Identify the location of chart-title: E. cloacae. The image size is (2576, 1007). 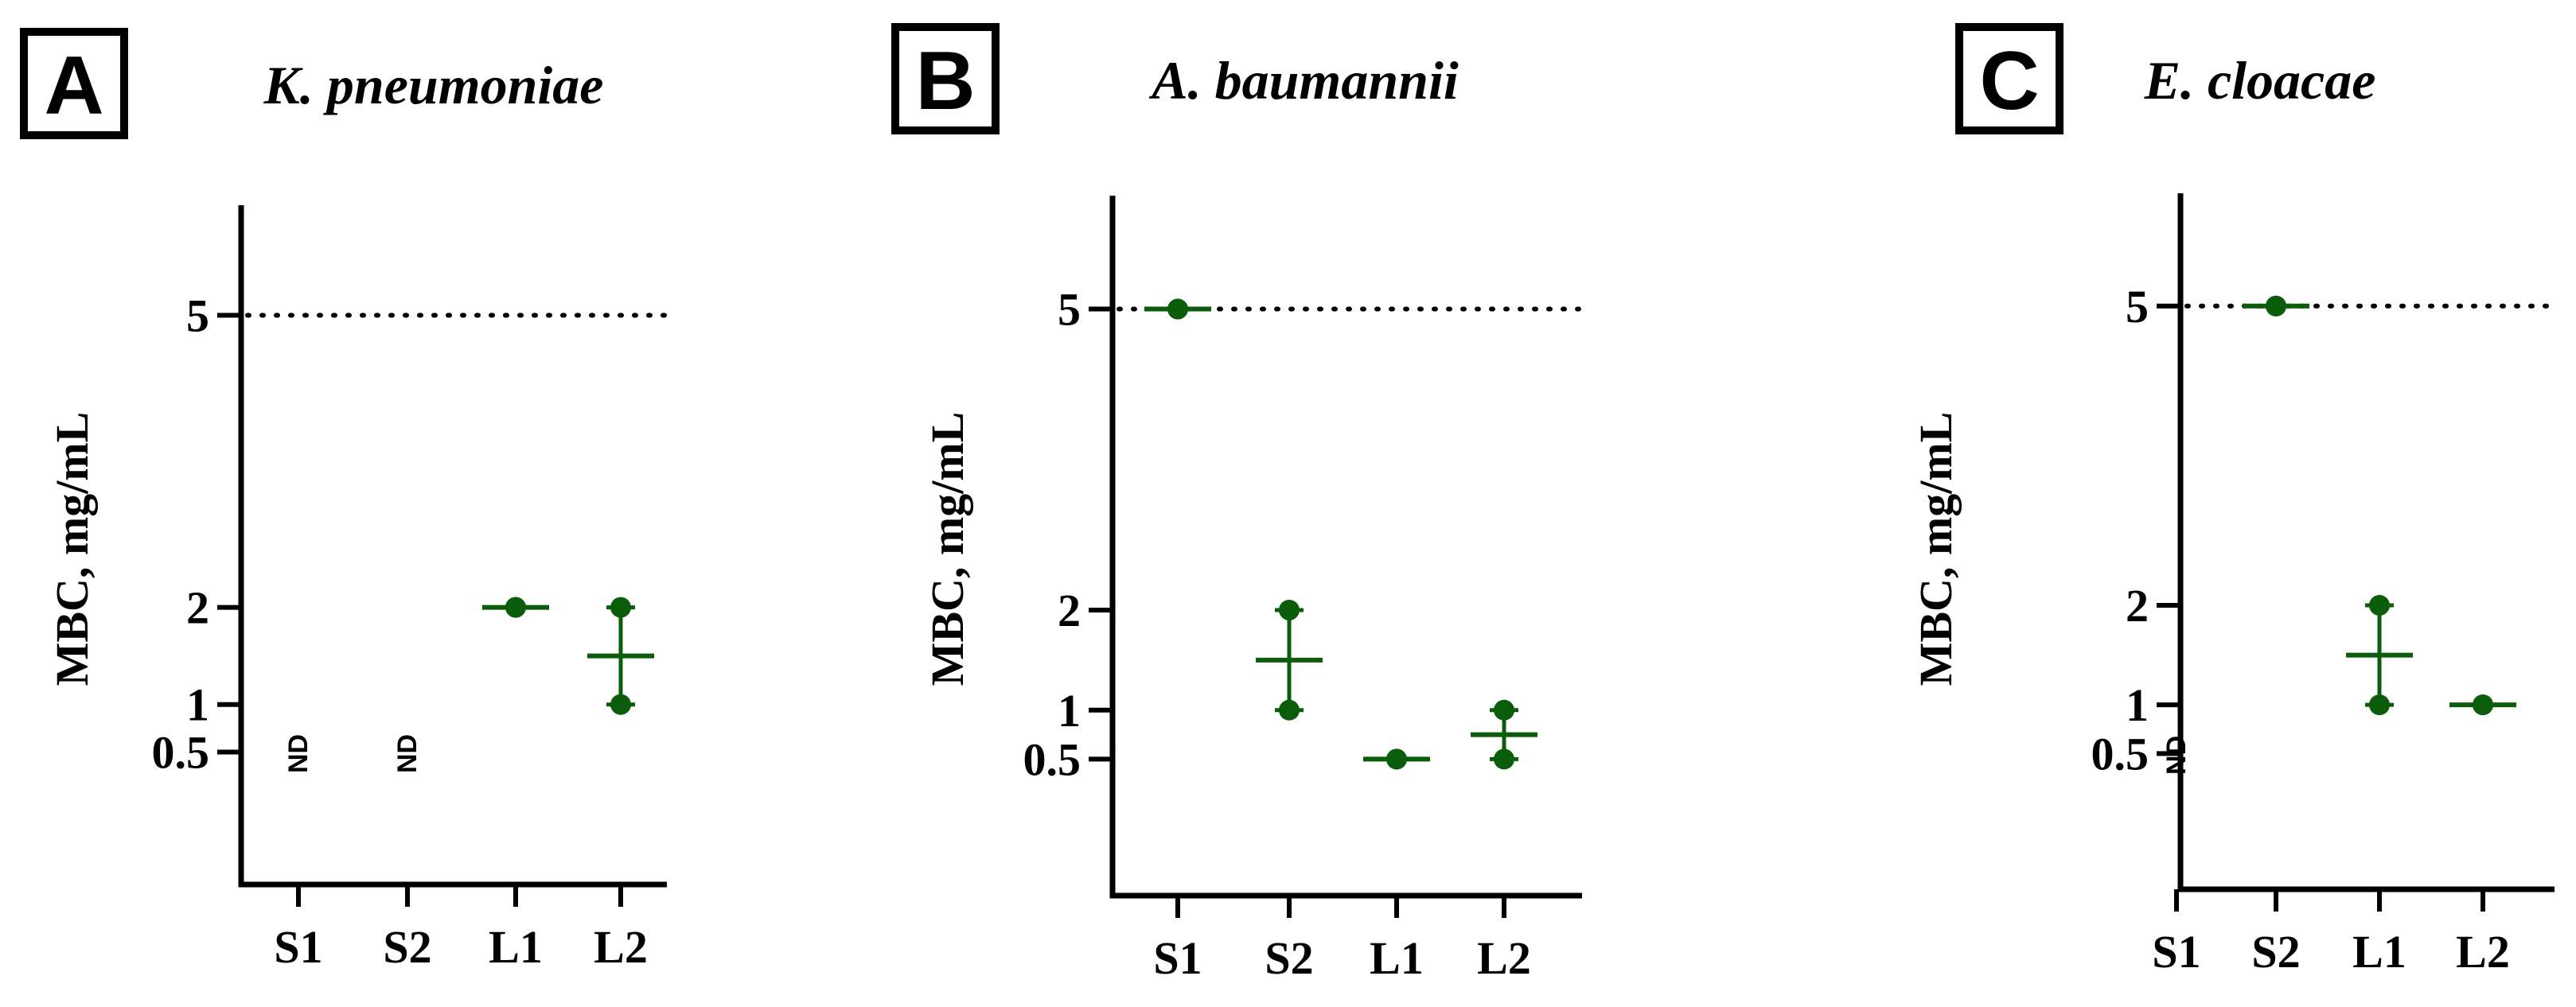
(2260, 80).